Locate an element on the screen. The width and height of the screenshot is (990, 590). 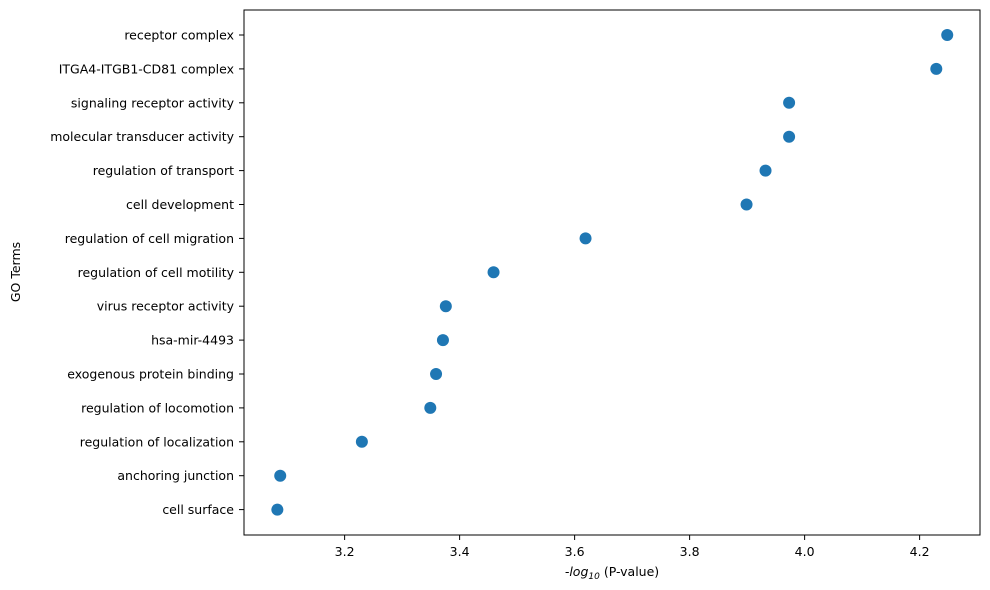
y-tick-label: cell surface is located at coordinates (198, 509).